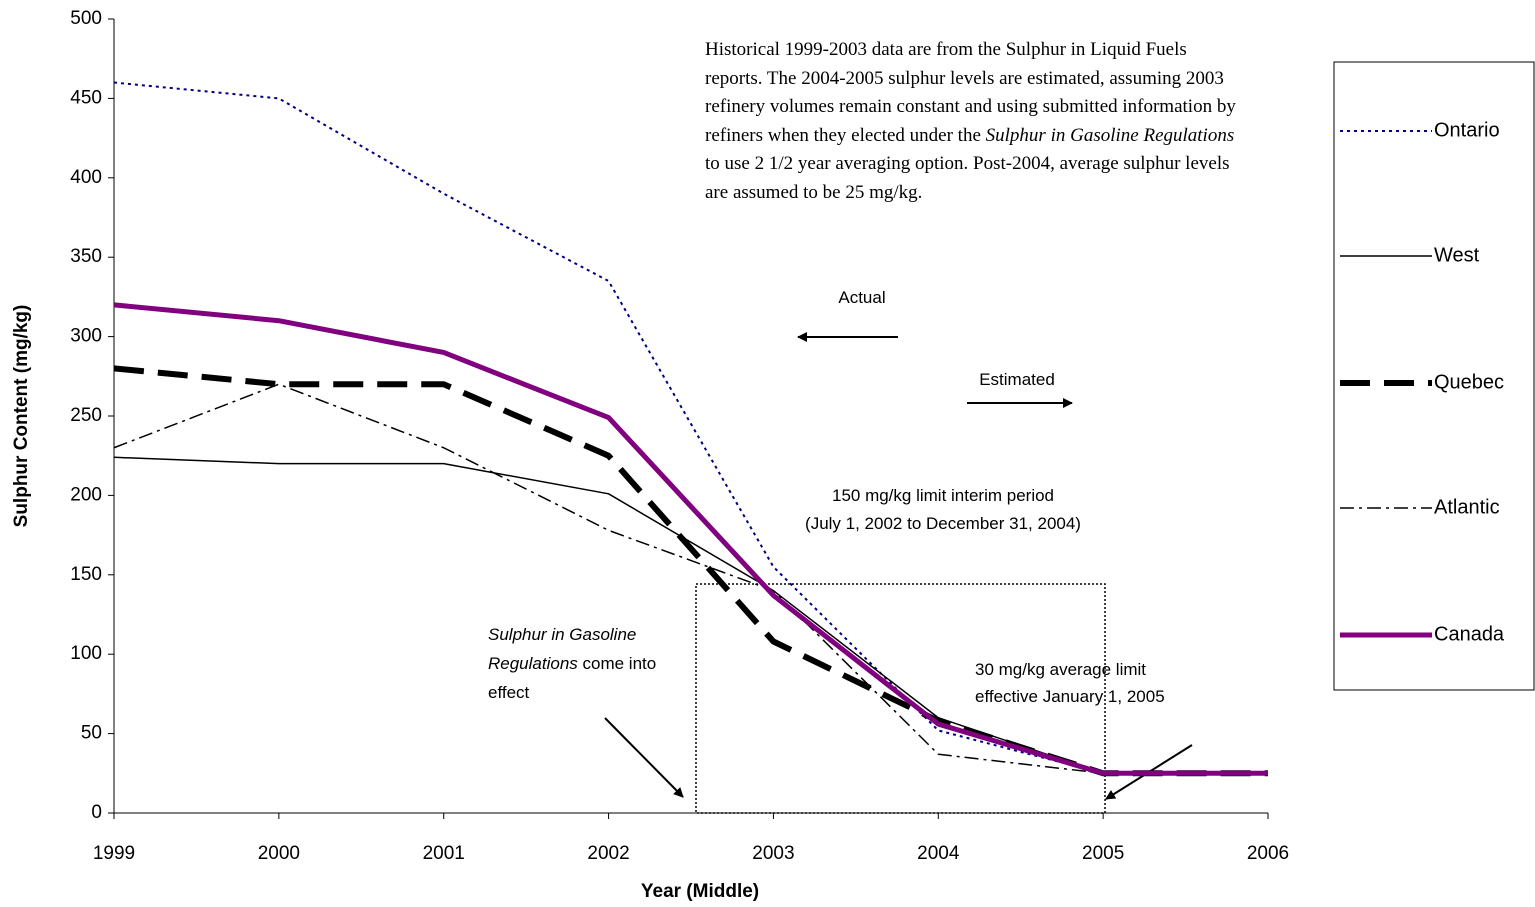  What do you see at coordinates (279, 853) in the screenshot?
I see `x-tick-label: 2000` at bounding box center [279, 853].